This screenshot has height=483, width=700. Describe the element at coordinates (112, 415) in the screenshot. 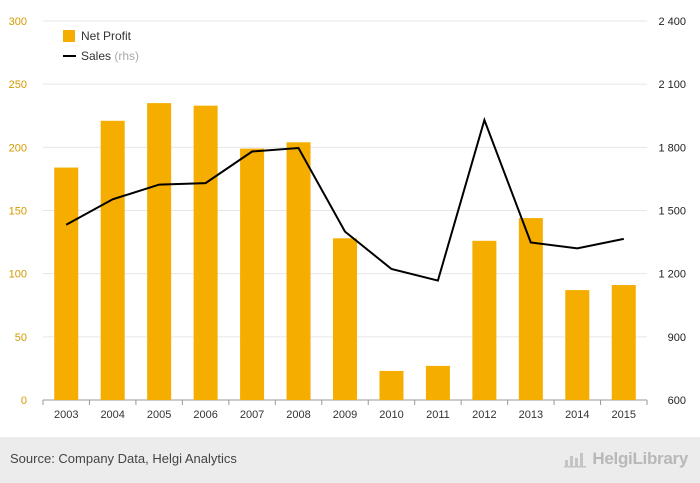

I see `x-axis-tick-label: 2004` at that location.